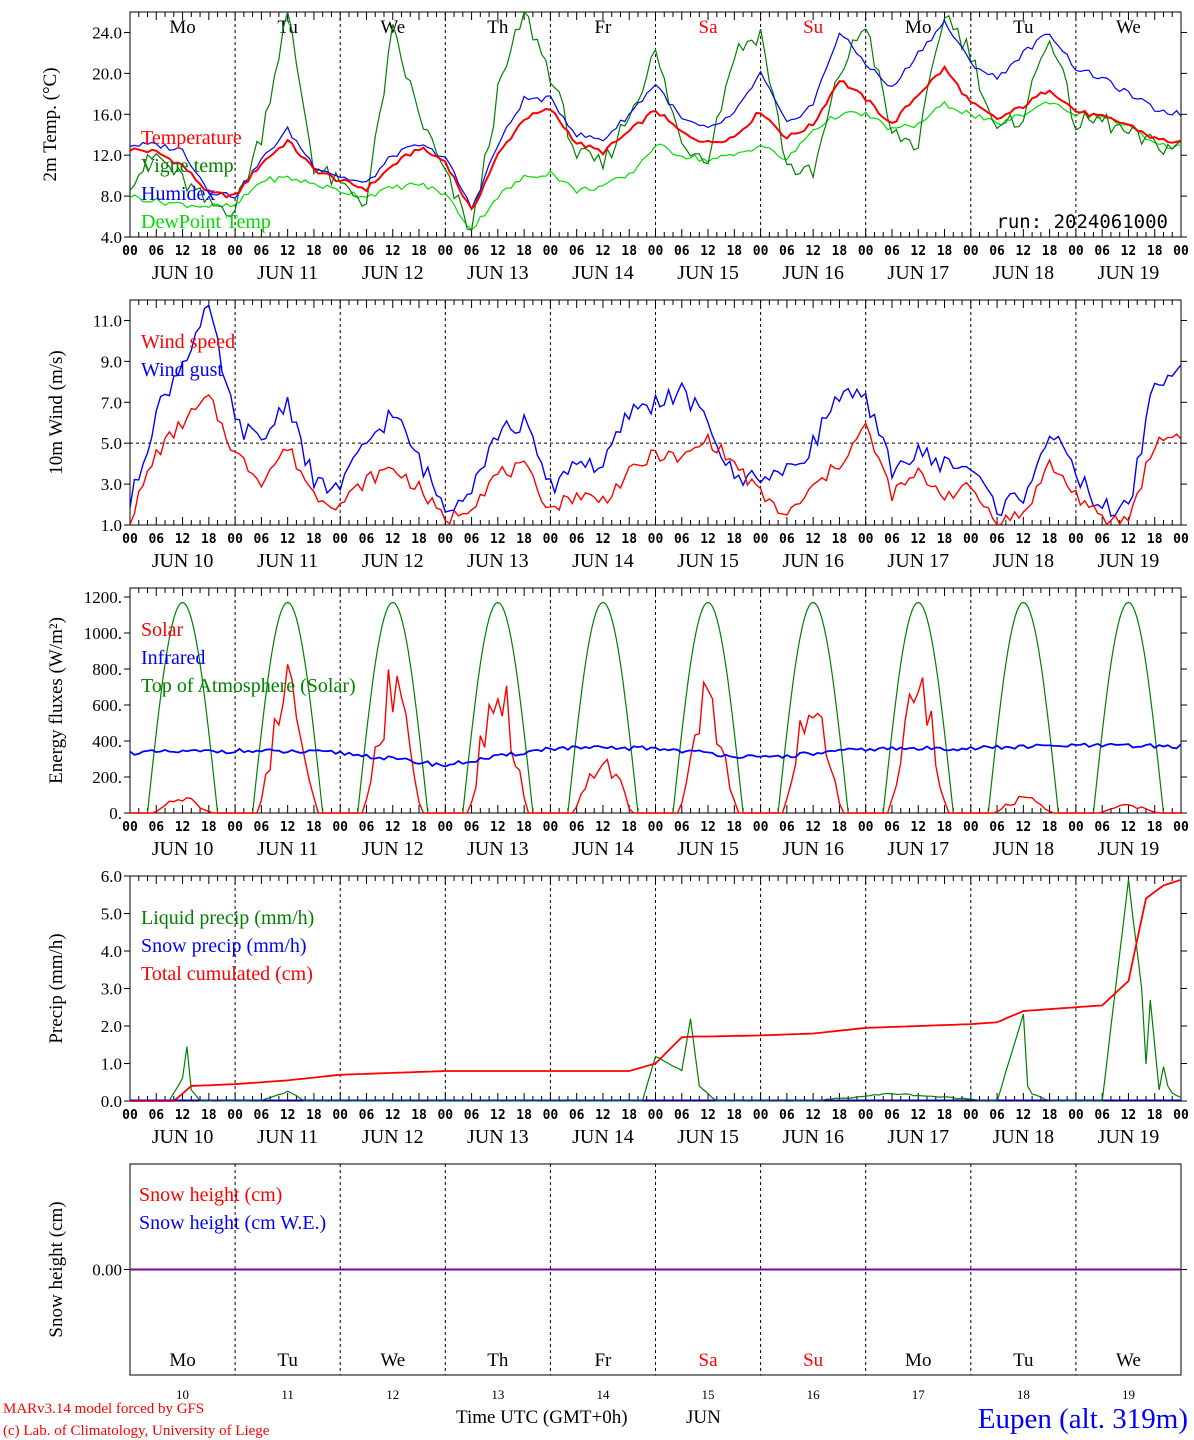 This screenshot has width=1194, height=1440. What do you see at coordinates (115, 813) in the screenshot?
I see `y-tick-label: 0.` at bounding box center [115, 813].